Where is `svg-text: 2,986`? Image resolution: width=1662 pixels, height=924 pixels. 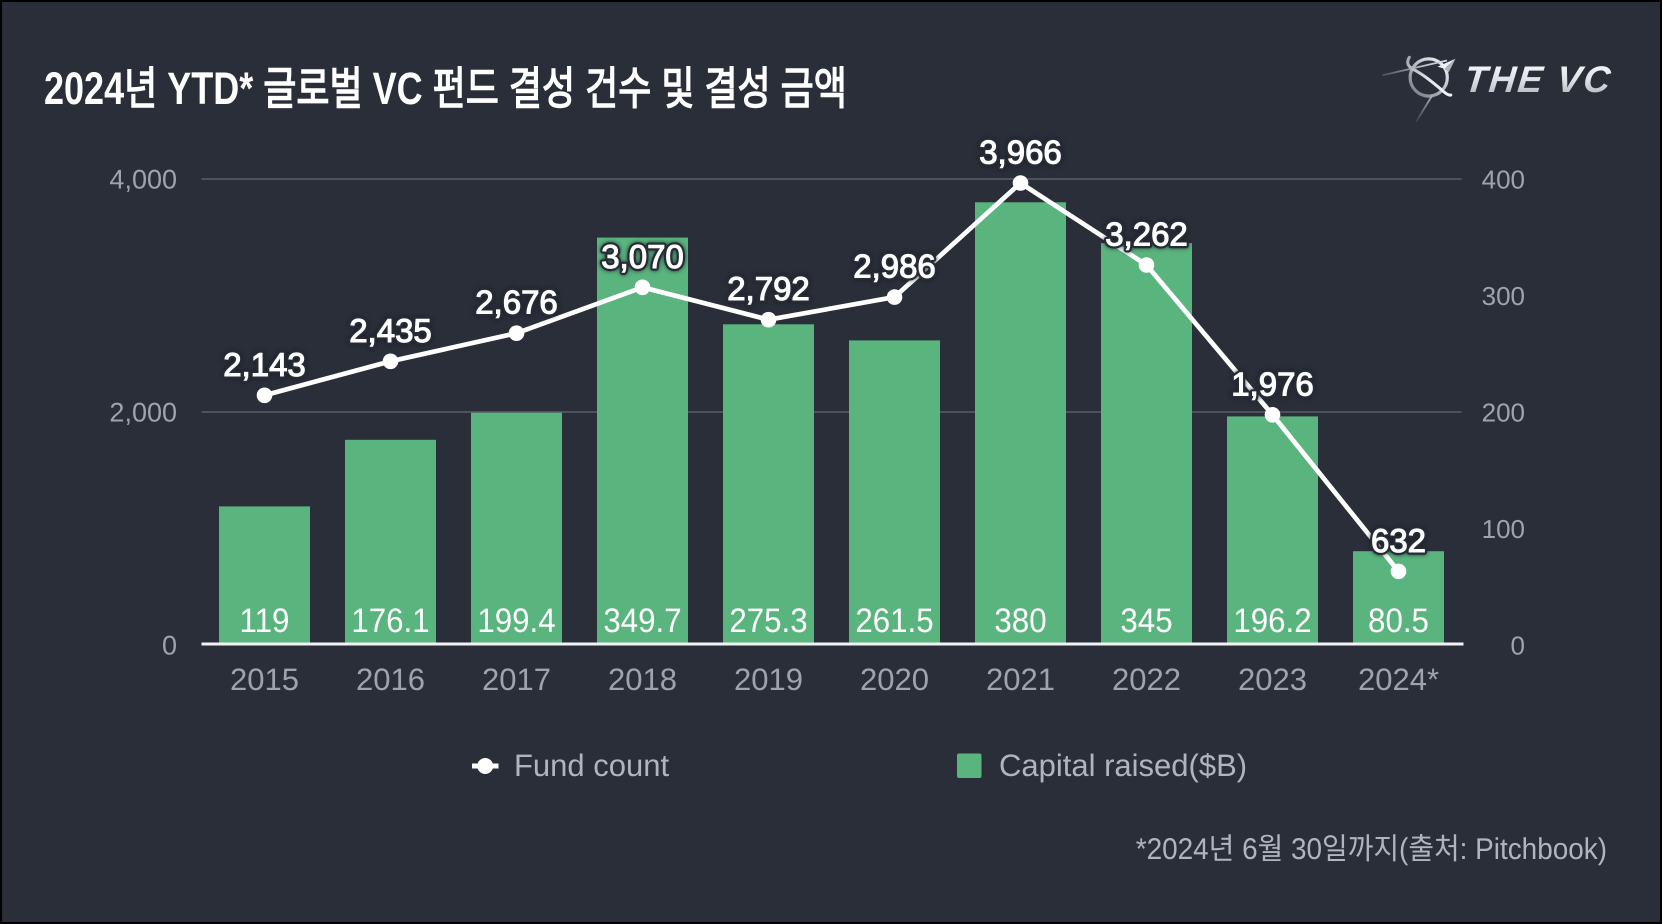 svg-text: 2,986 is located at coordinates (894, 266).